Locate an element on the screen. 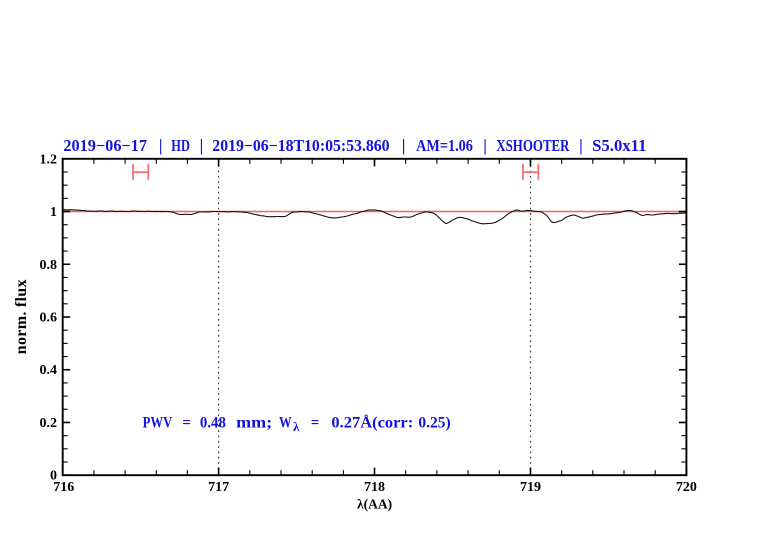 The height and width of the screenshot is (542, 782). svg-text: 1 is located at coordinates (53, 212).